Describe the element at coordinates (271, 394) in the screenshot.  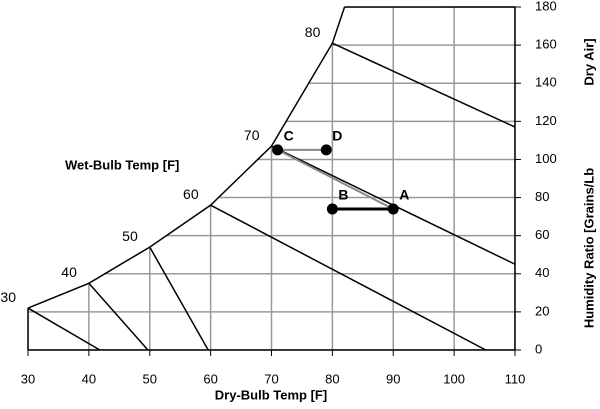
I see `x-axis-title: Dry-Bulb Temp [F]` at that location.